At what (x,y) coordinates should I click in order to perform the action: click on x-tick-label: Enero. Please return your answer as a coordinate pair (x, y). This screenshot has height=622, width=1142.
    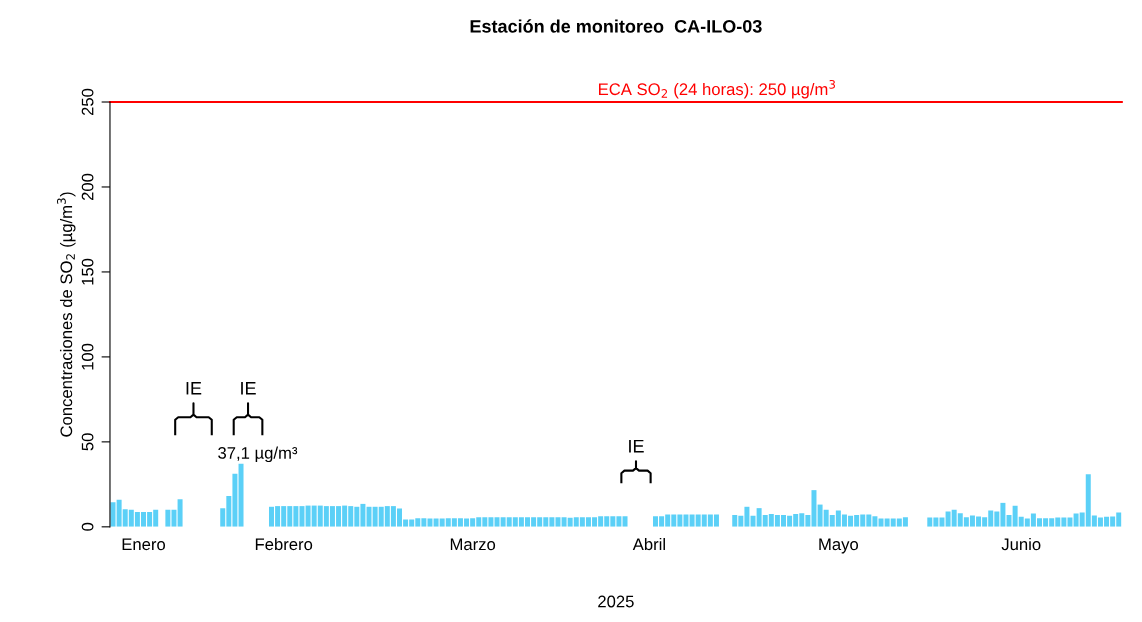
    Looking at the image, I should click on (144, 544).